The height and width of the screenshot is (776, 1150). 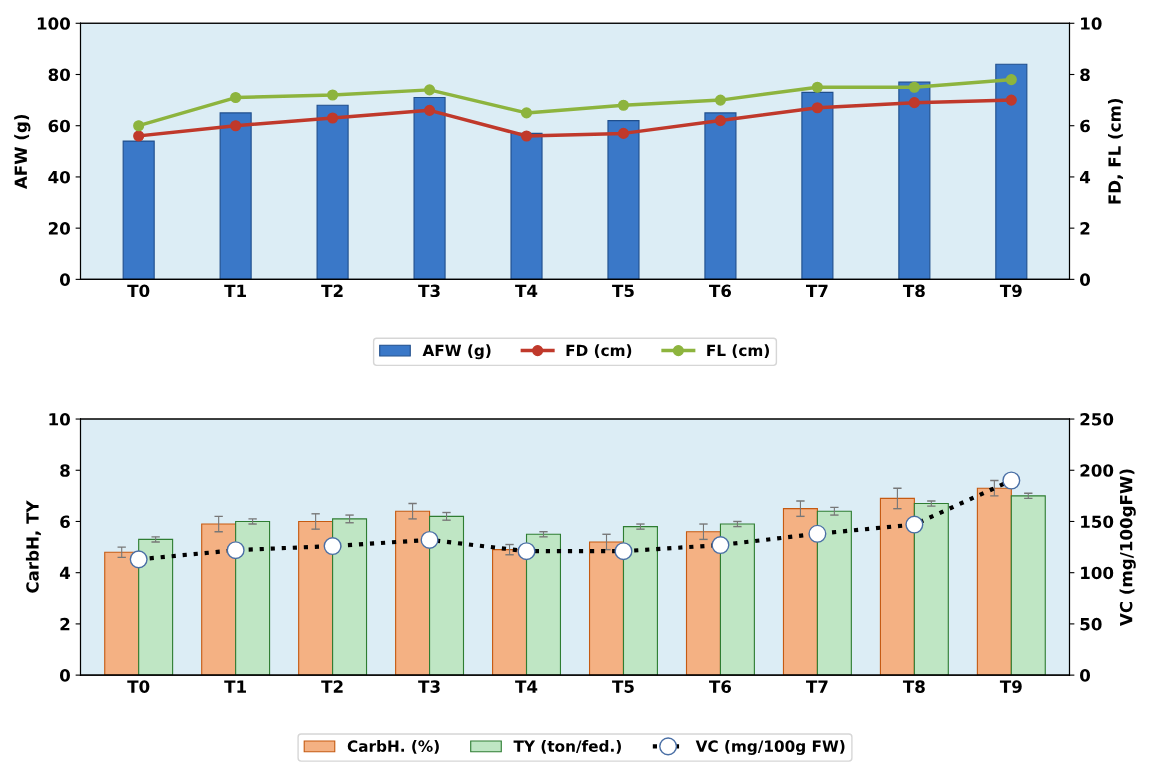 I want to click on y2-tick-label: 4, so click(x=1085, y=177).